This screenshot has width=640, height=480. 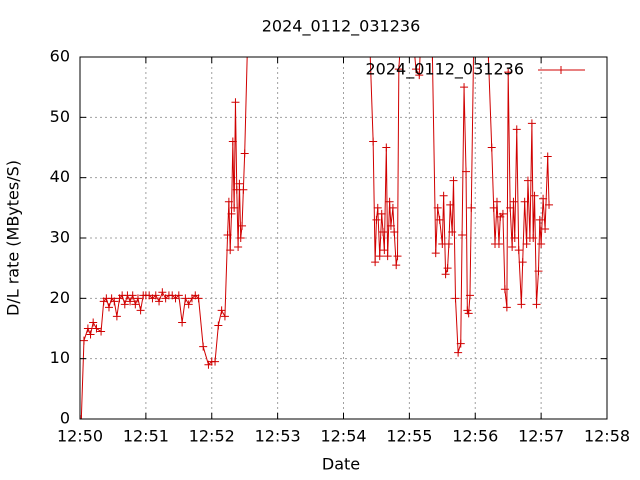 I want to click on legend-label: 2024_0112_031236, so click(x=444, y=70).